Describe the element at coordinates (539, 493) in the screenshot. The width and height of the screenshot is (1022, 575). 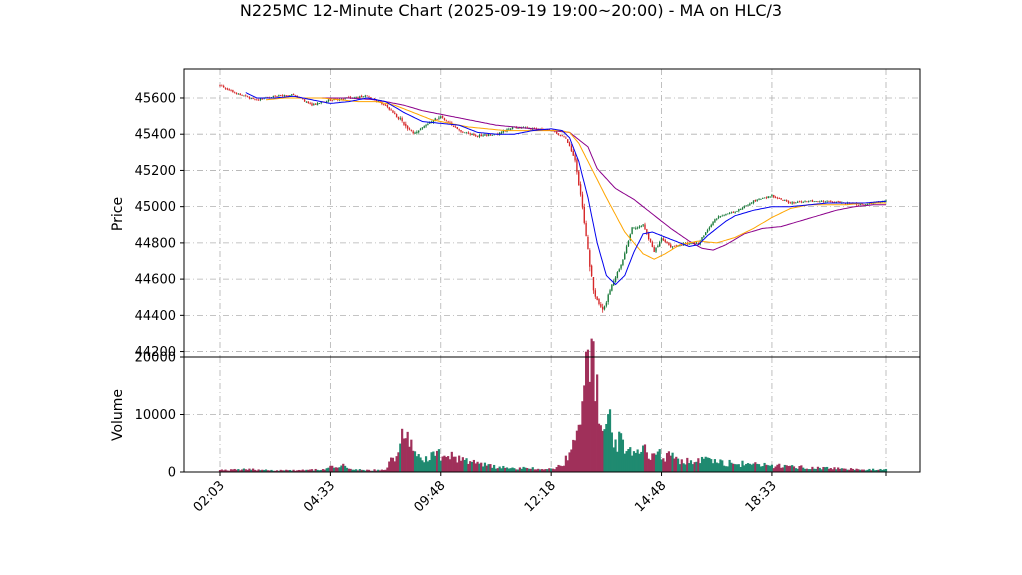
I see `x-axis: 02:03 04:33 09:48 12:18 14:48 18:33` at that location.